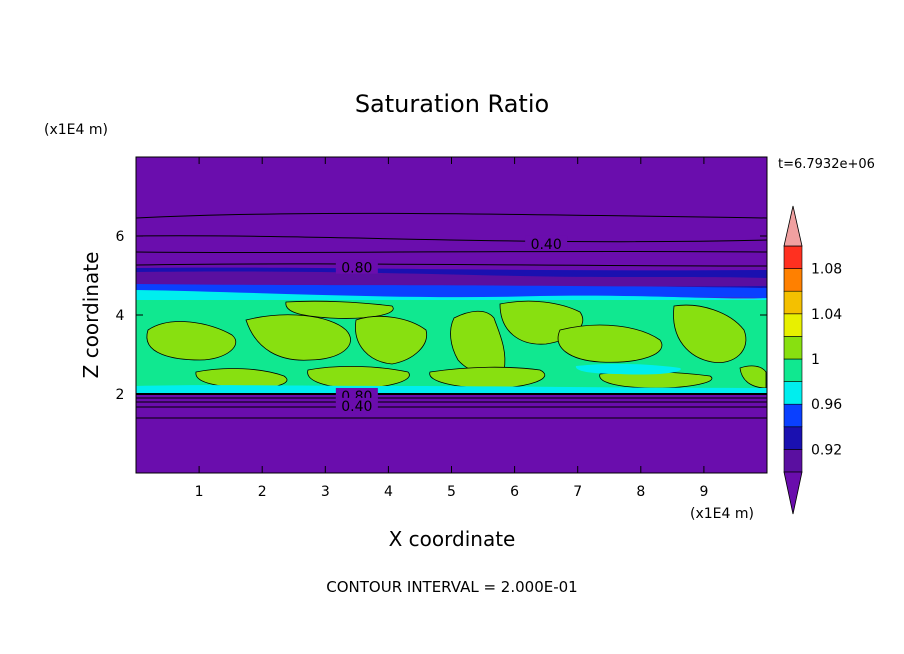 This screenshot has width=904, height=654. What do you see at coordinates (325, 492) in the screenshot?
I see `x-tick-label: 3` at bounding box center [325, 492].